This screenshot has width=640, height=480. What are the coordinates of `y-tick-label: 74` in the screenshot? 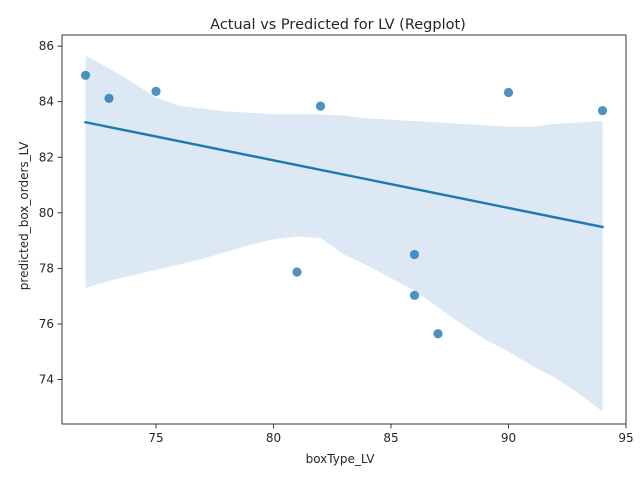 It's located at (46, 380).